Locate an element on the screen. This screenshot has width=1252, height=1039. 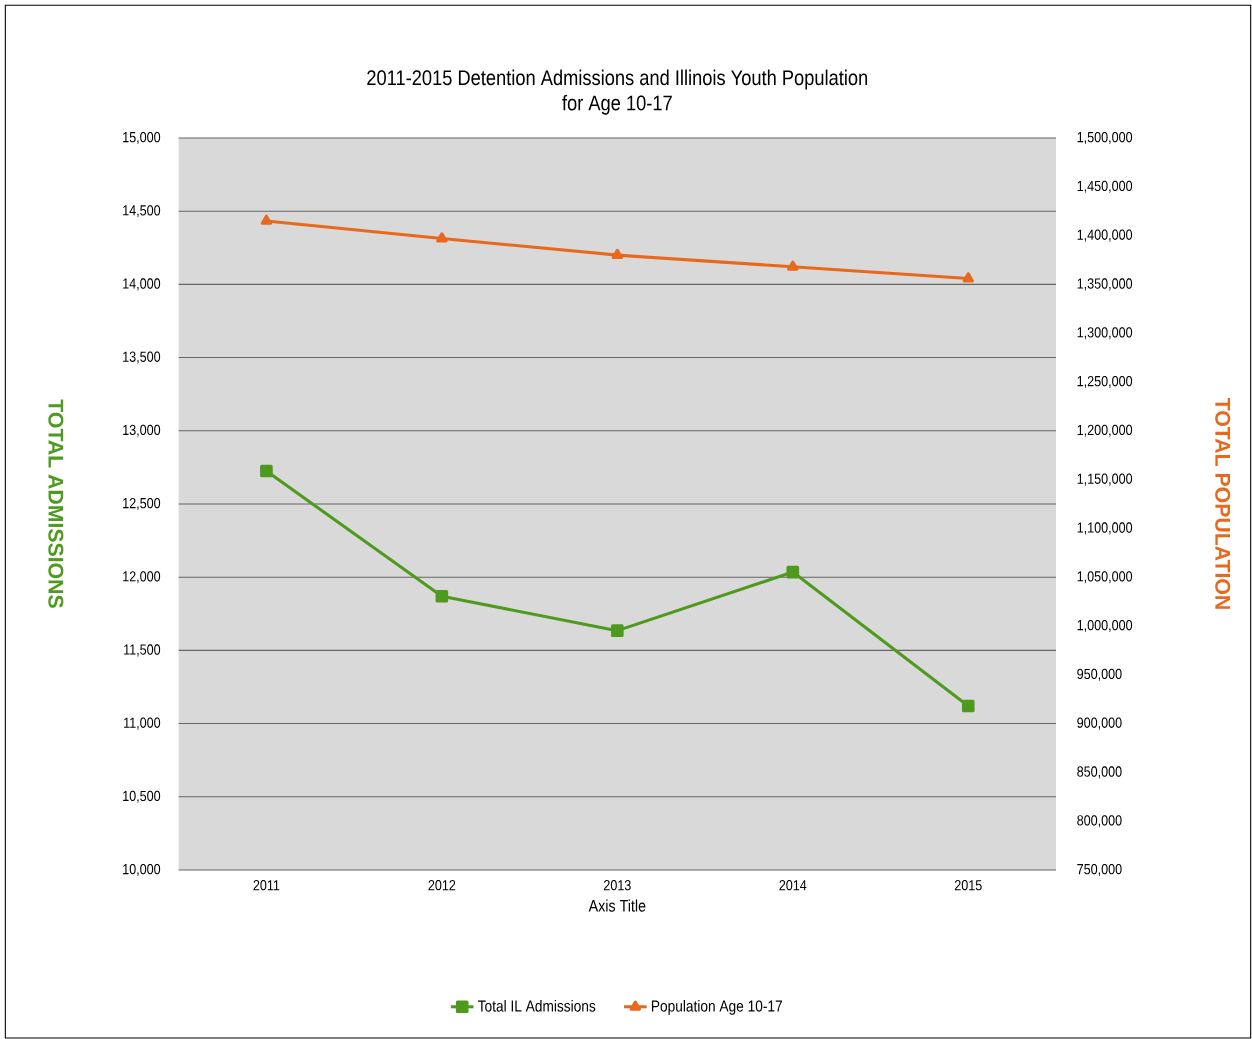
y2-tick-label: 1,450,000 is located at coordinates (1105, 187).